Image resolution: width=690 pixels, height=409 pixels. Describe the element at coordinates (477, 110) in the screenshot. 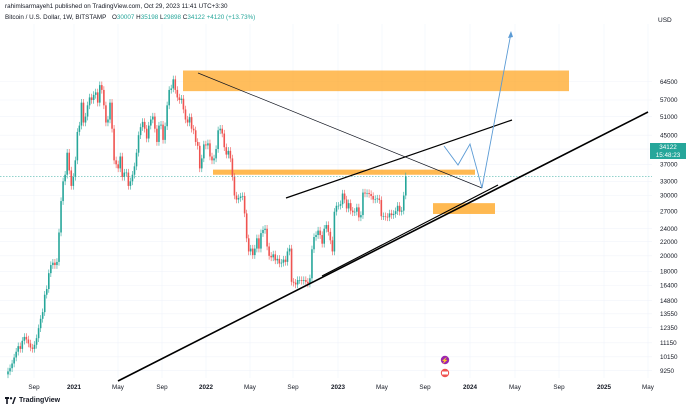

I see `projection-path` at that location.